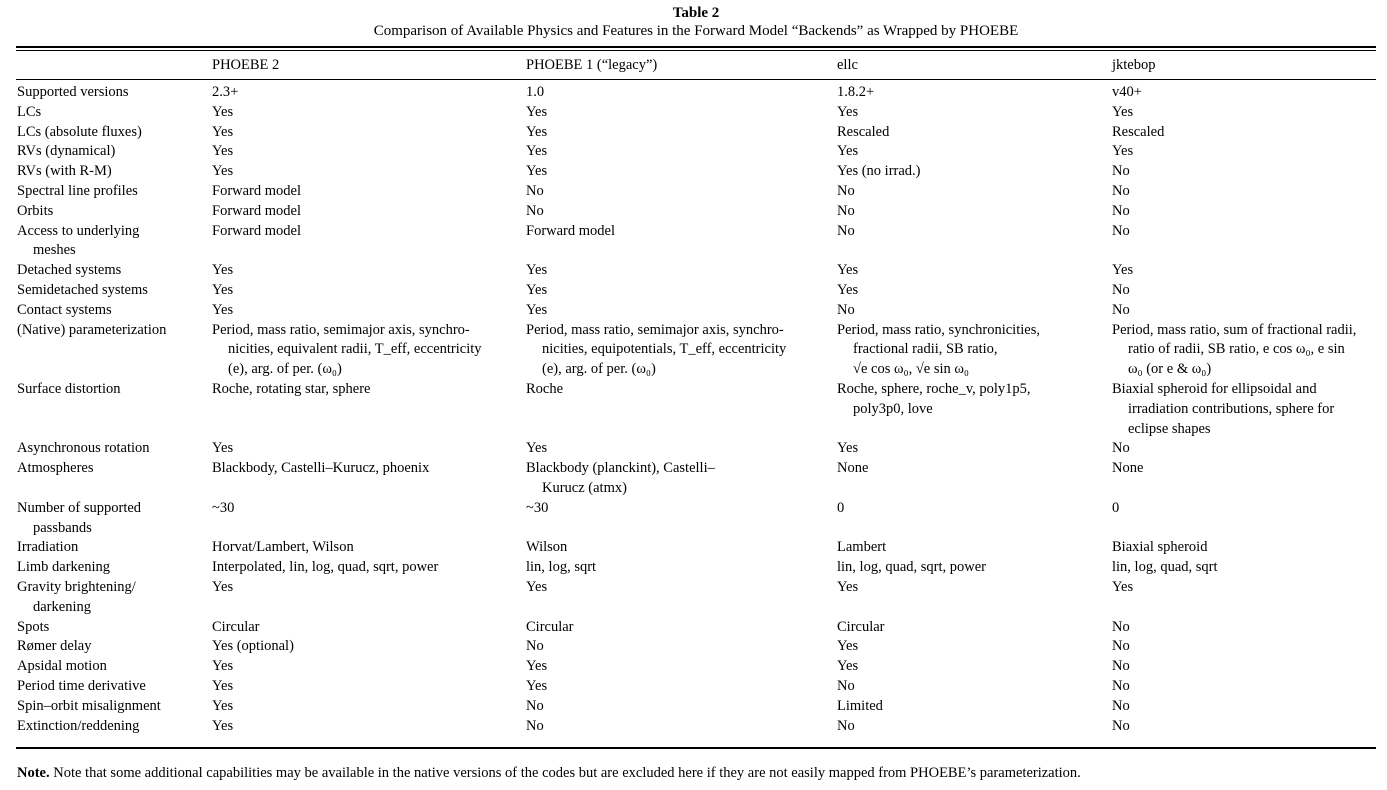  Describe the element at coordinates (104, 449) in the screenshot. I see `cell-feature: Asynchronous rotation` at that location.